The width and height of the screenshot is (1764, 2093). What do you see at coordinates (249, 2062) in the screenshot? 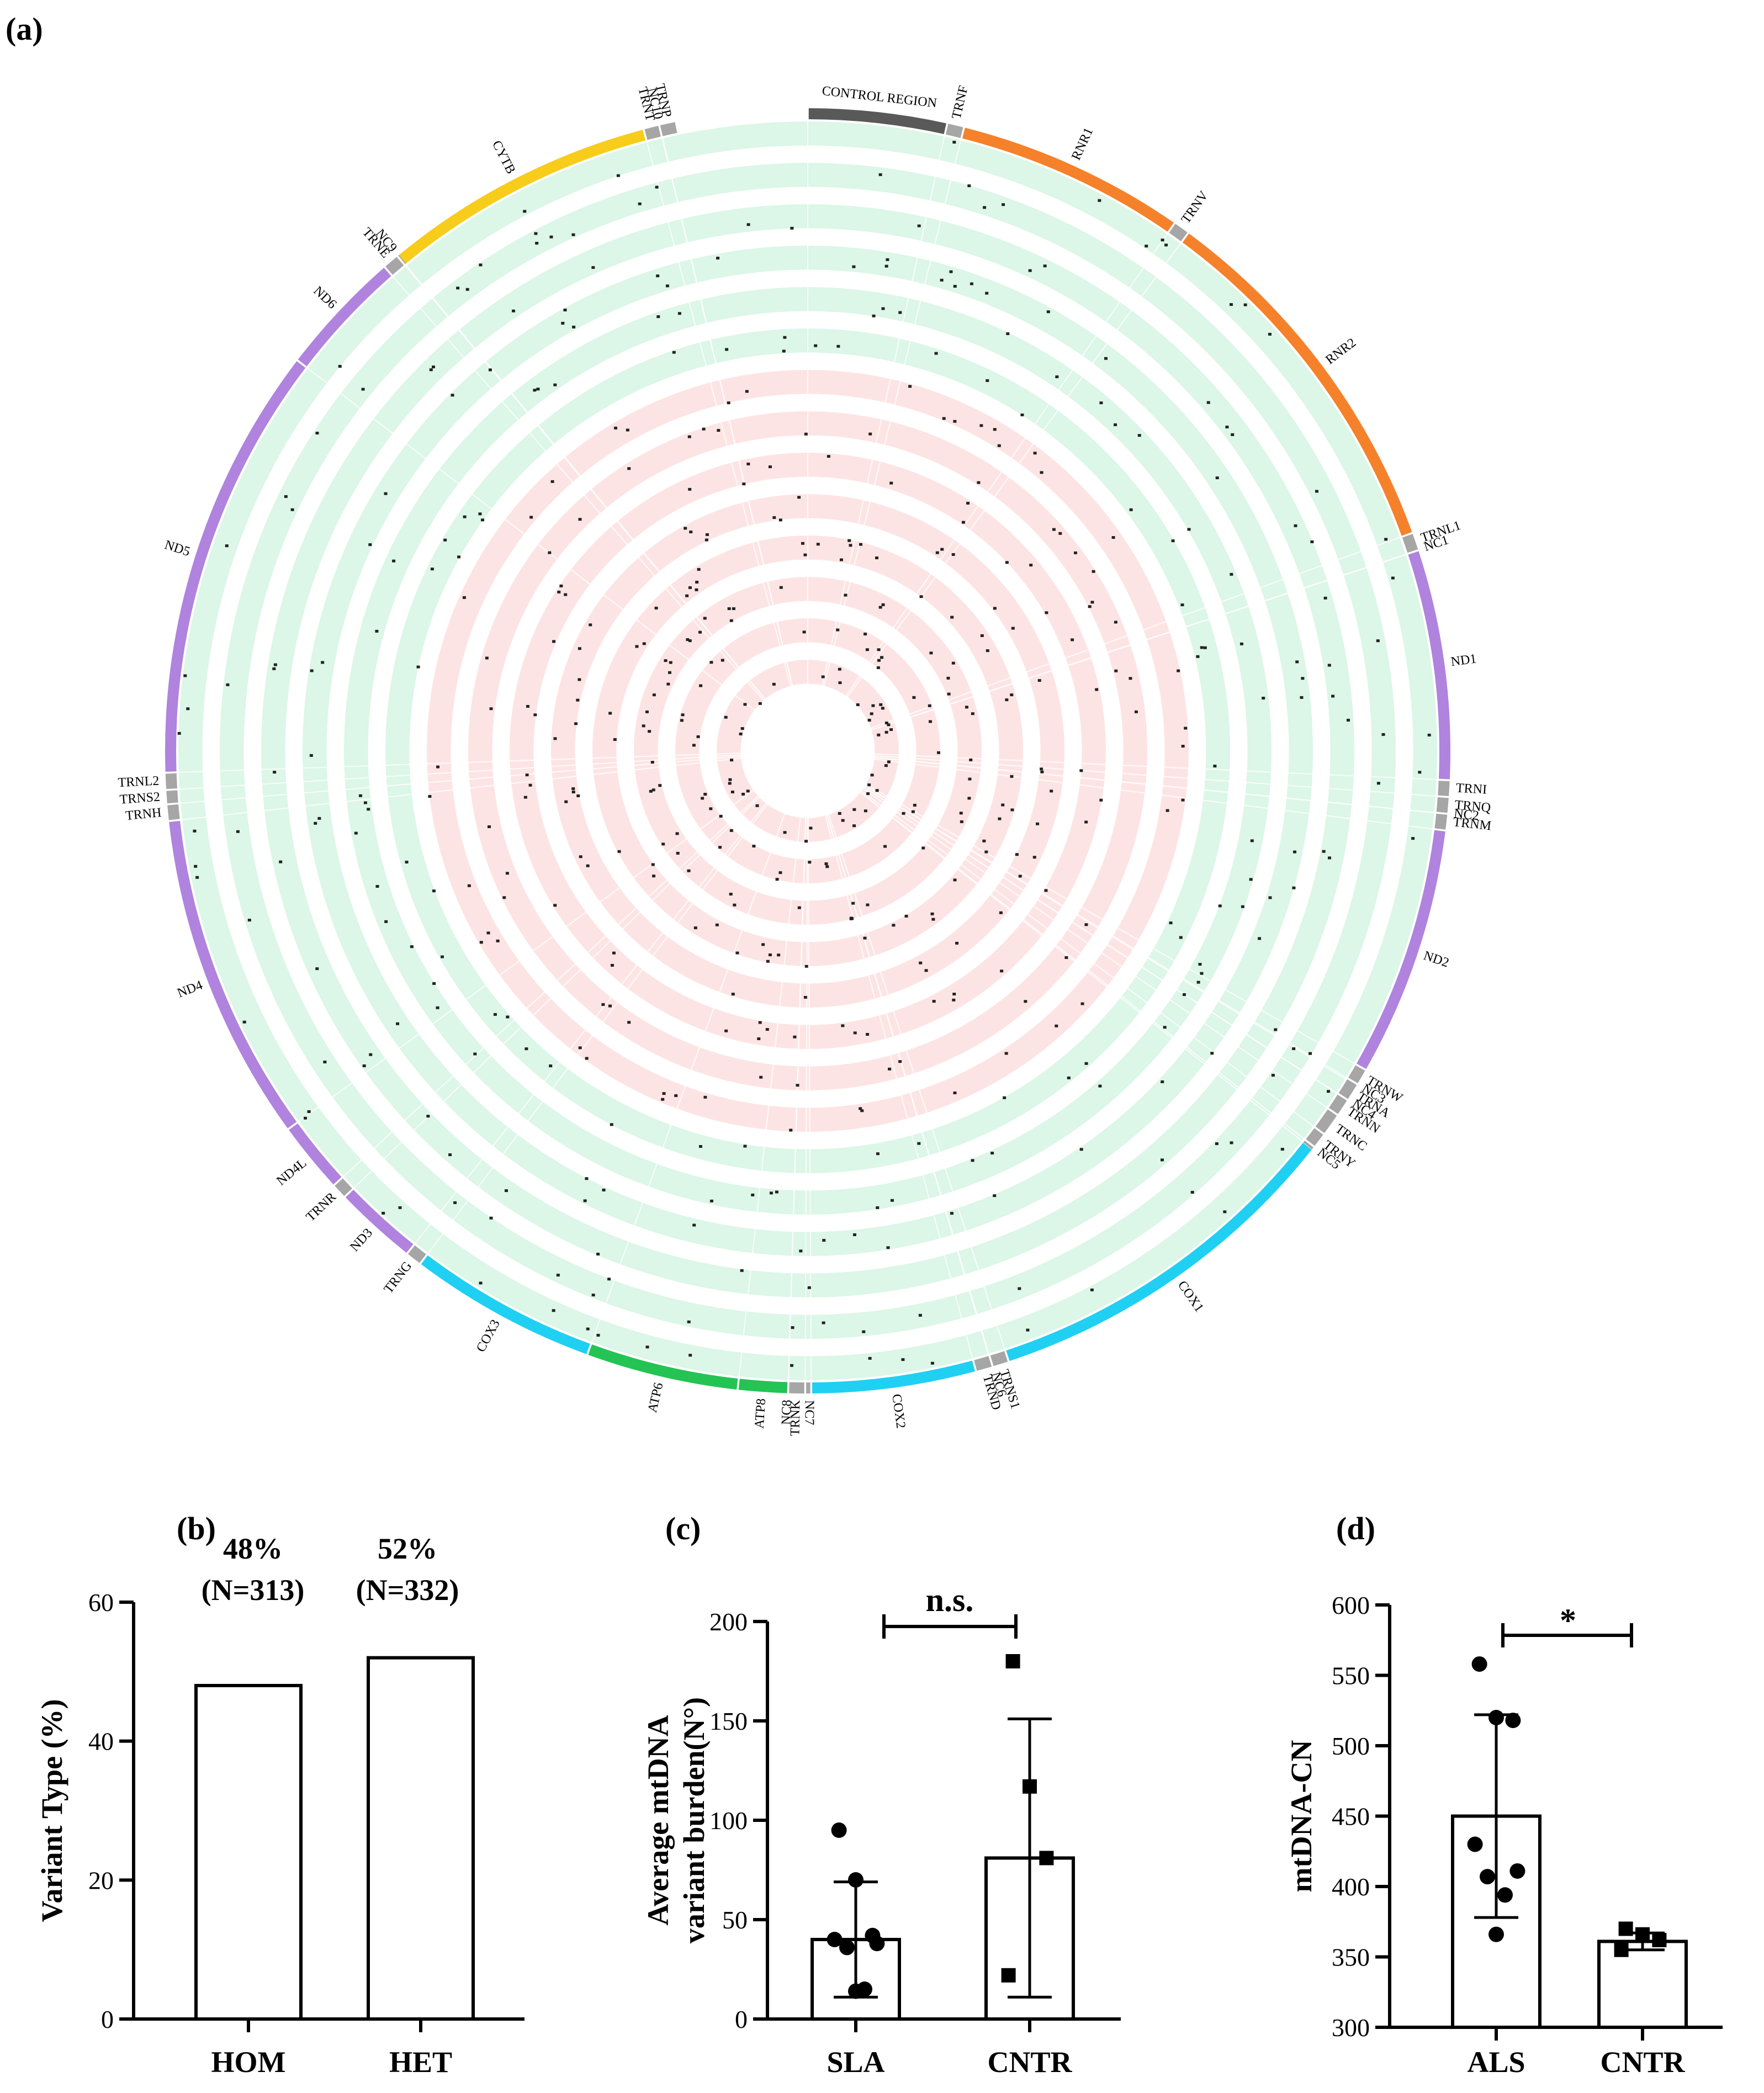
I see `x-tick-label-hom: HOM` at bounding box center [249, 2062].